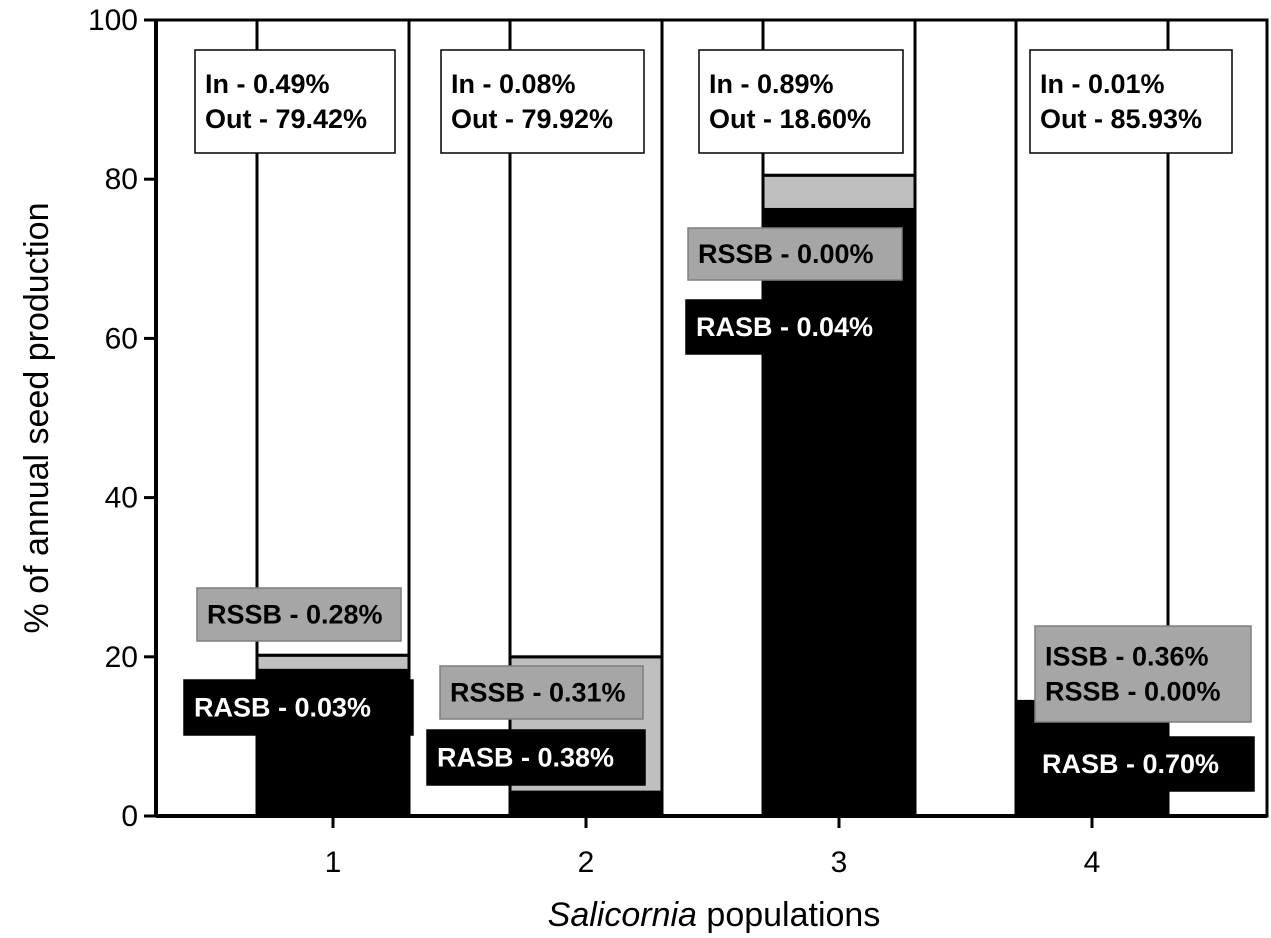 The image size is (1271, 938). What do you see at coordinates (121, 338) in the screenshot?
I see `y-tick-label-60: 60` at bounding box center [121, 338].